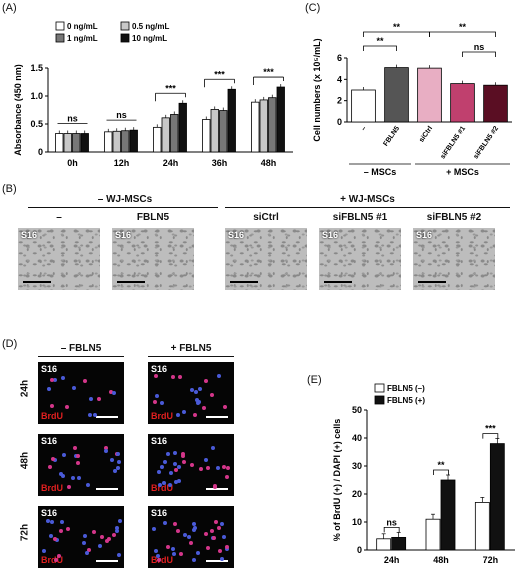 This screenshot has height=574, width=520. What do you see at coordinates (10, 344) in the screenshot?
I see `panel-d-label: (D)` at bounding box center [10, 344].